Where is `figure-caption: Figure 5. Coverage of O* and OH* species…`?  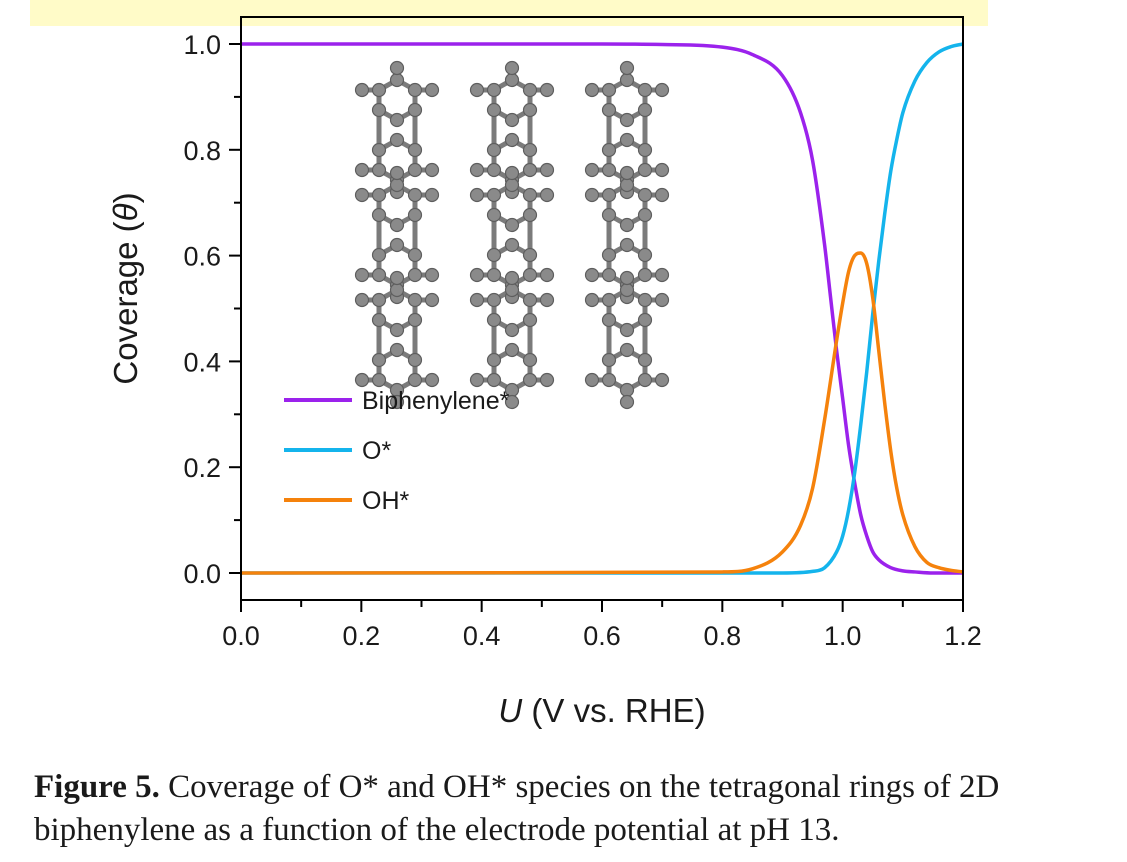
figure-caption: Figure 5. Coverage of O* and OH* species… is located at coordinates (564, 809).